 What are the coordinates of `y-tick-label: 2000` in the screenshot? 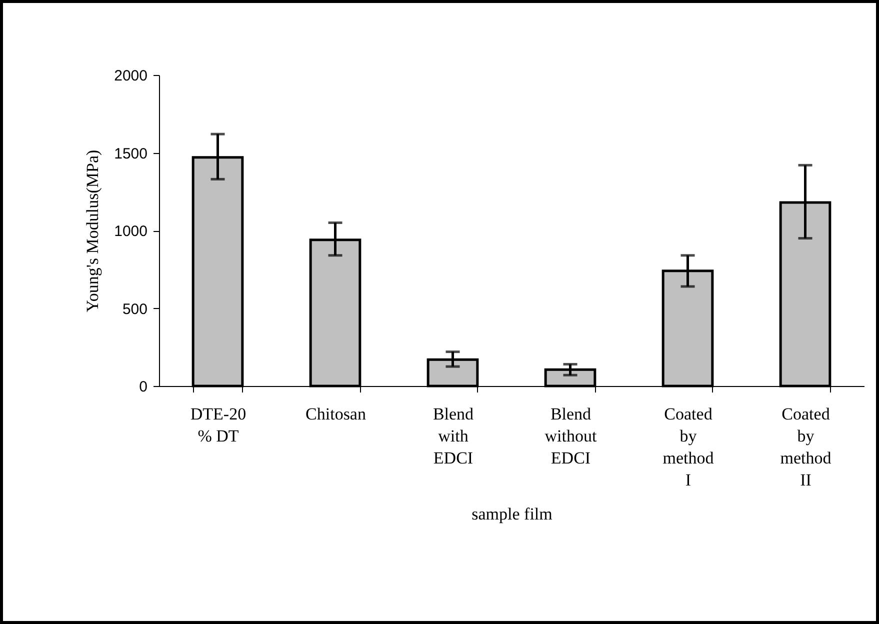 It's located at (131, 76).